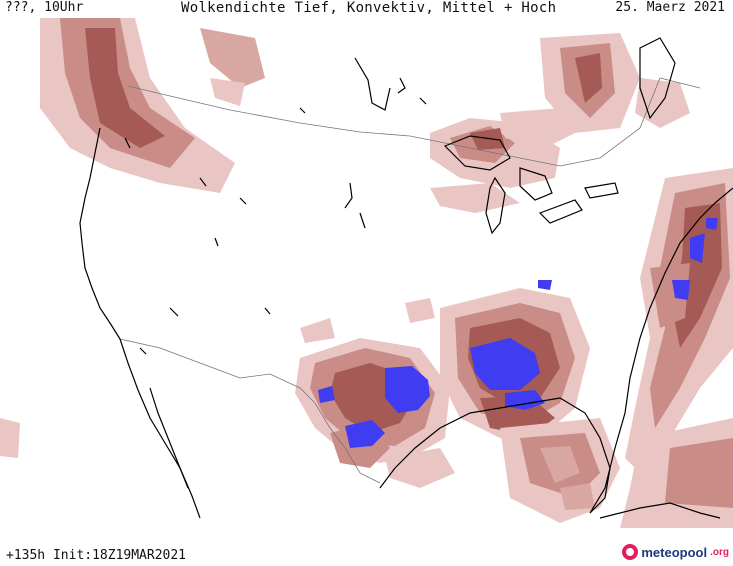  Describe the element at coordinates (100, 233) in the screenshot. I see `pacific-coast` at that location.